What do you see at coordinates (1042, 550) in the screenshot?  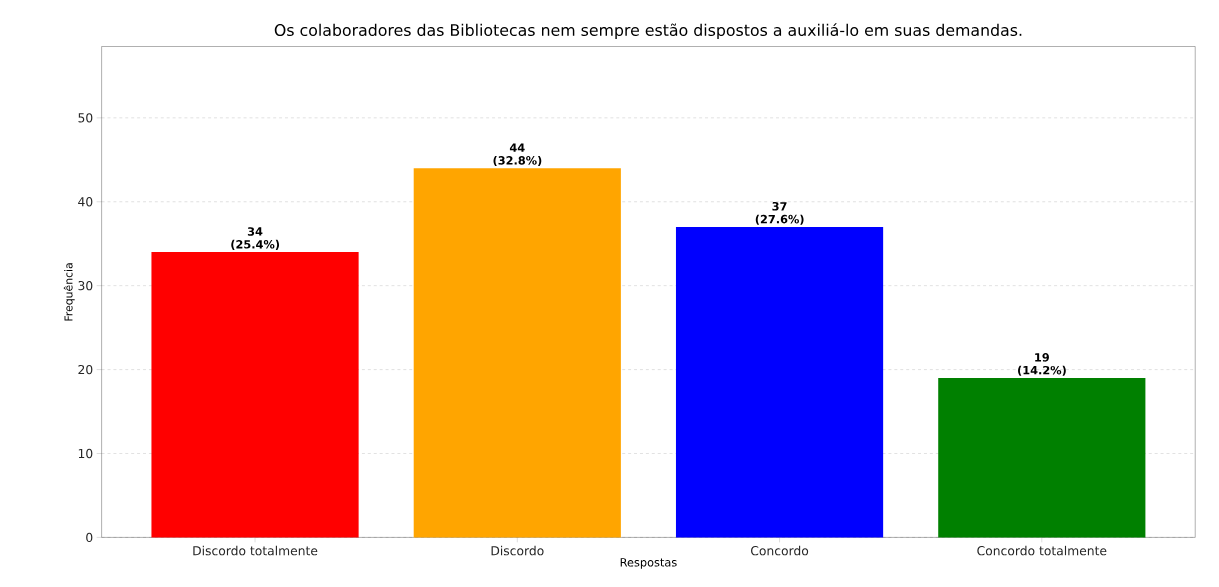 I see `x-tick-label: Concordo totalmente` at bounding box center [1042, 550].